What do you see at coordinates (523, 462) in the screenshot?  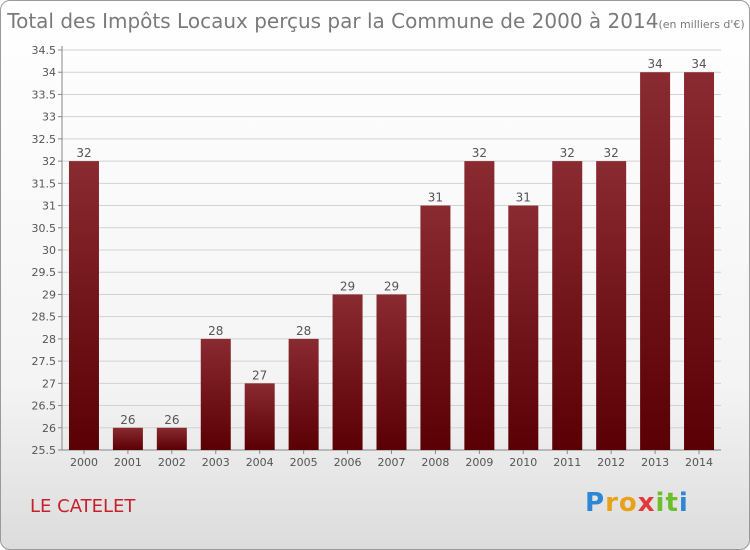 I see `x-tick-label: 2010` at bounding box center [523, 462].